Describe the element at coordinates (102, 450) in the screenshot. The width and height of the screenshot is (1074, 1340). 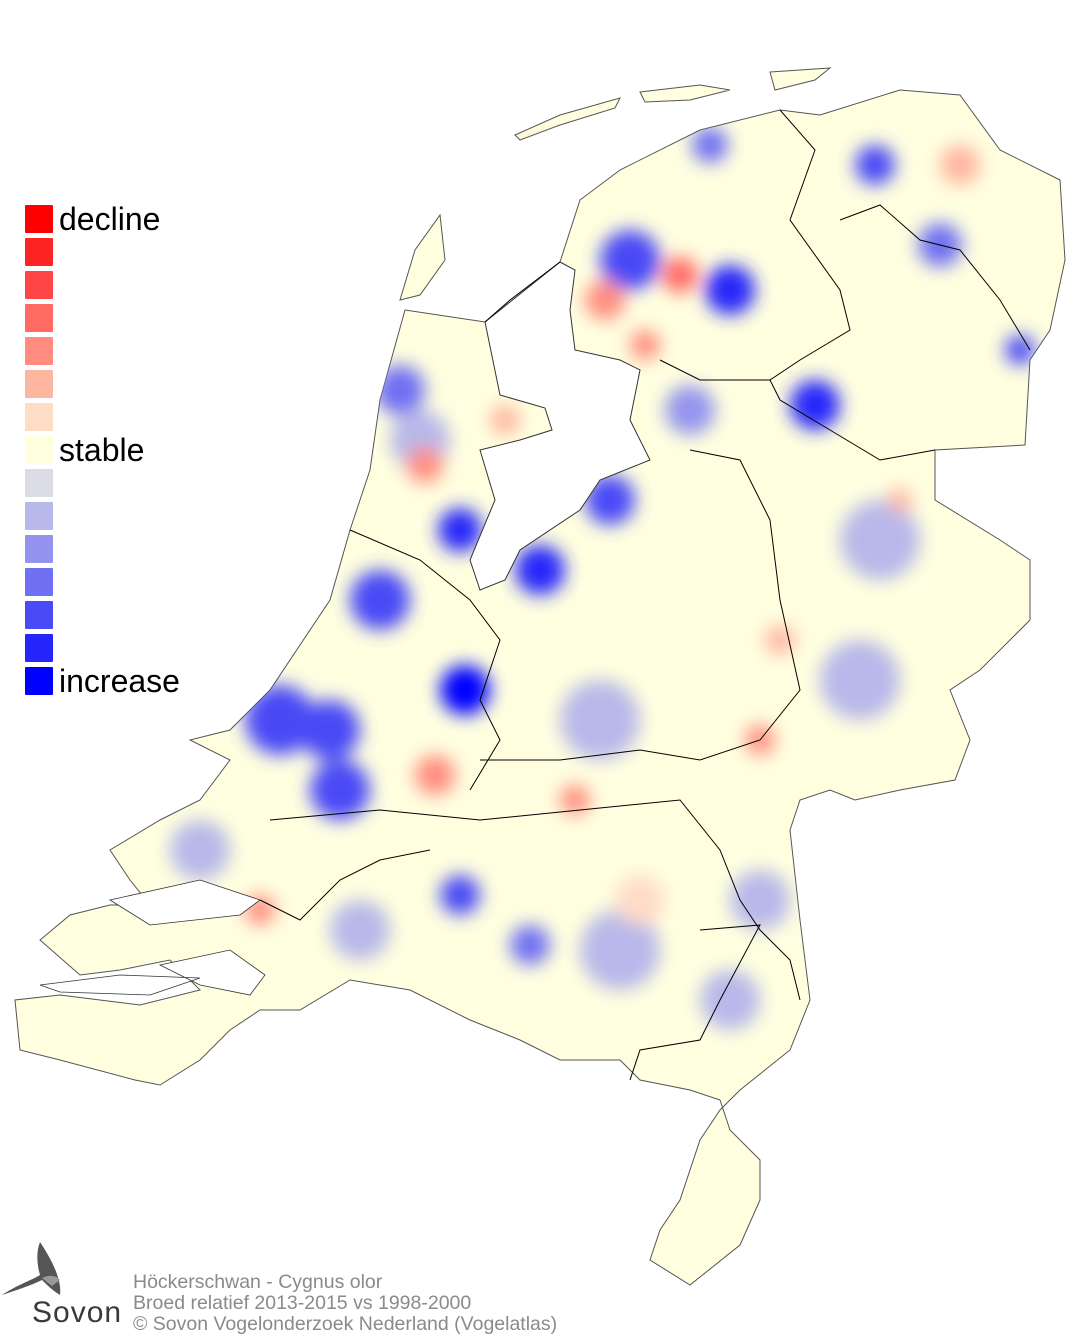
I see `legend-label: stable` at that location.